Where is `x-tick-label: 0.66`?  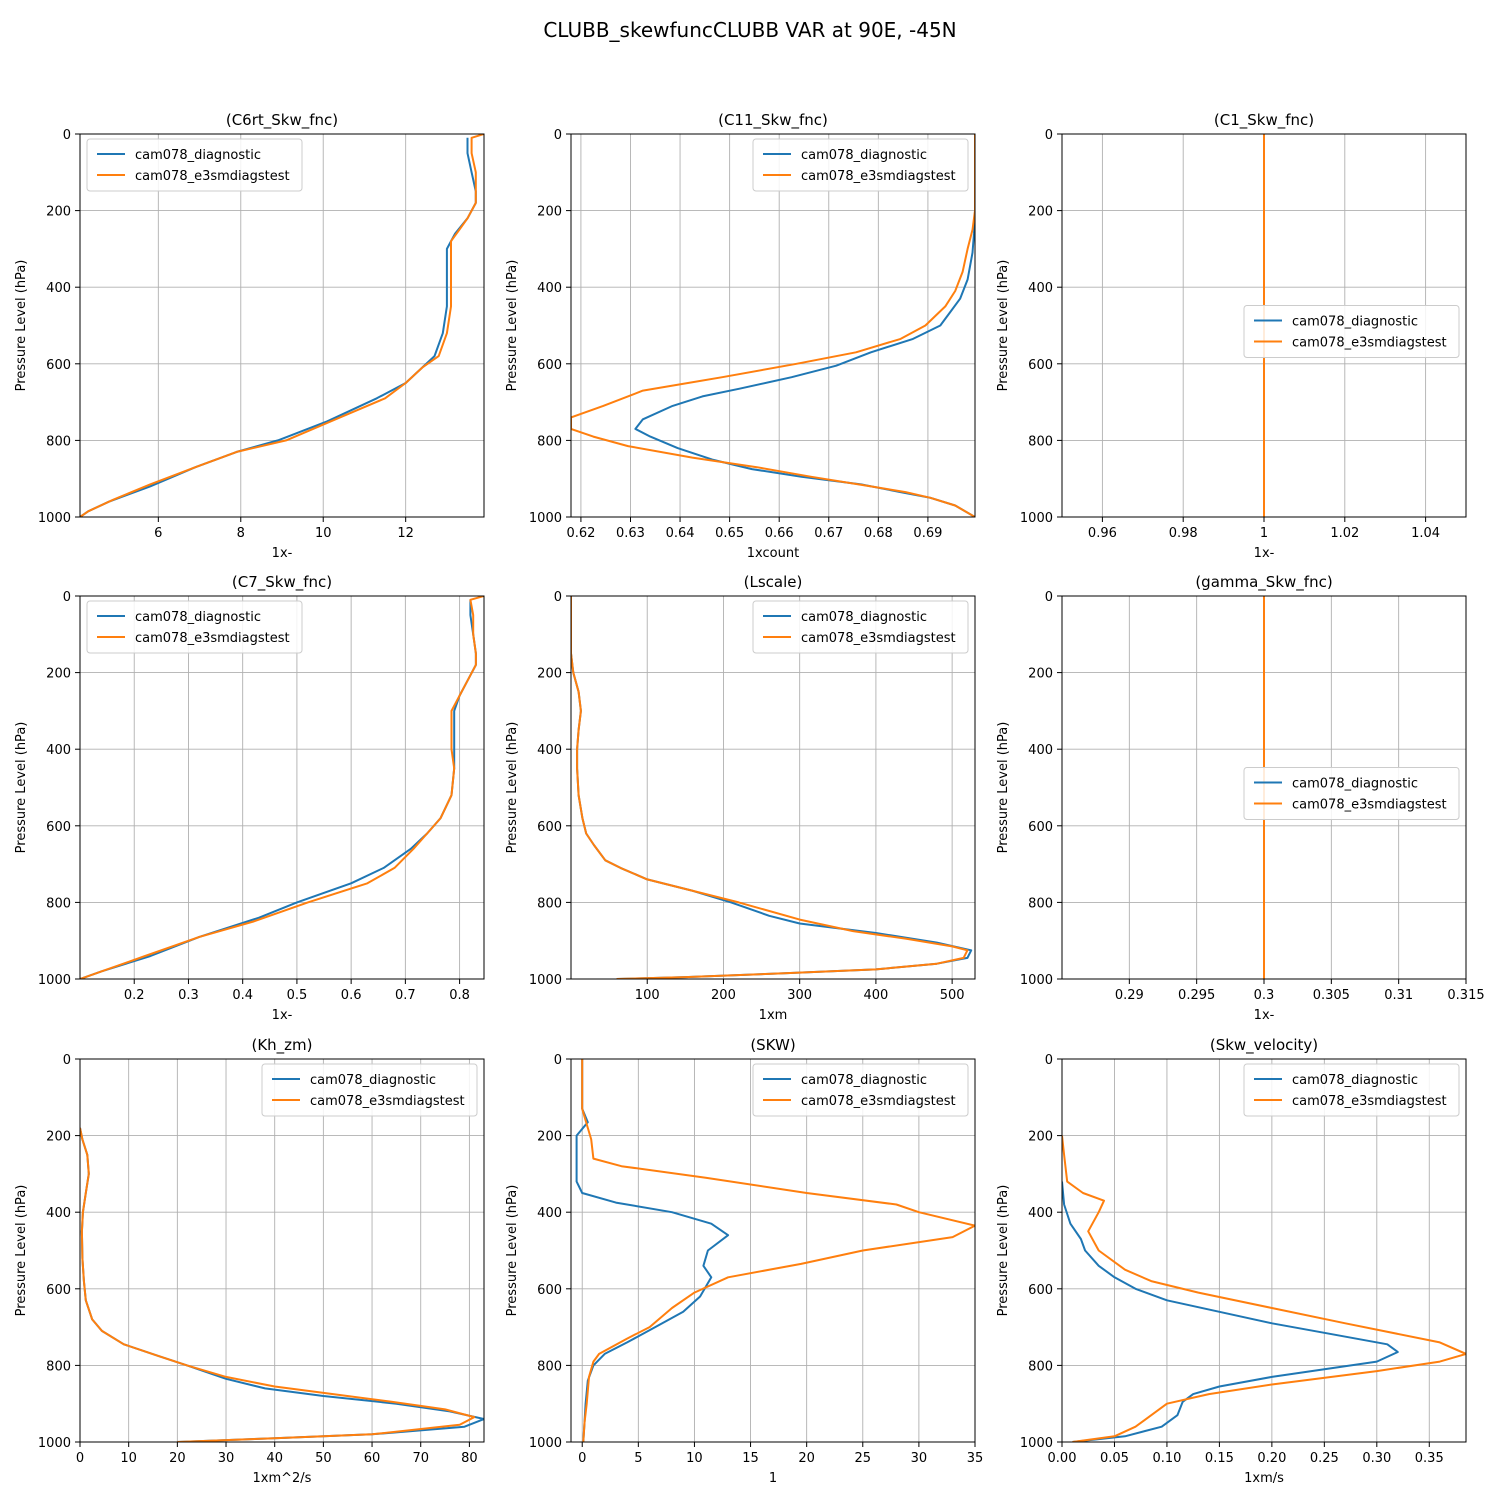
x-tick-label: 0.66 is located at coordinates (779, 533).